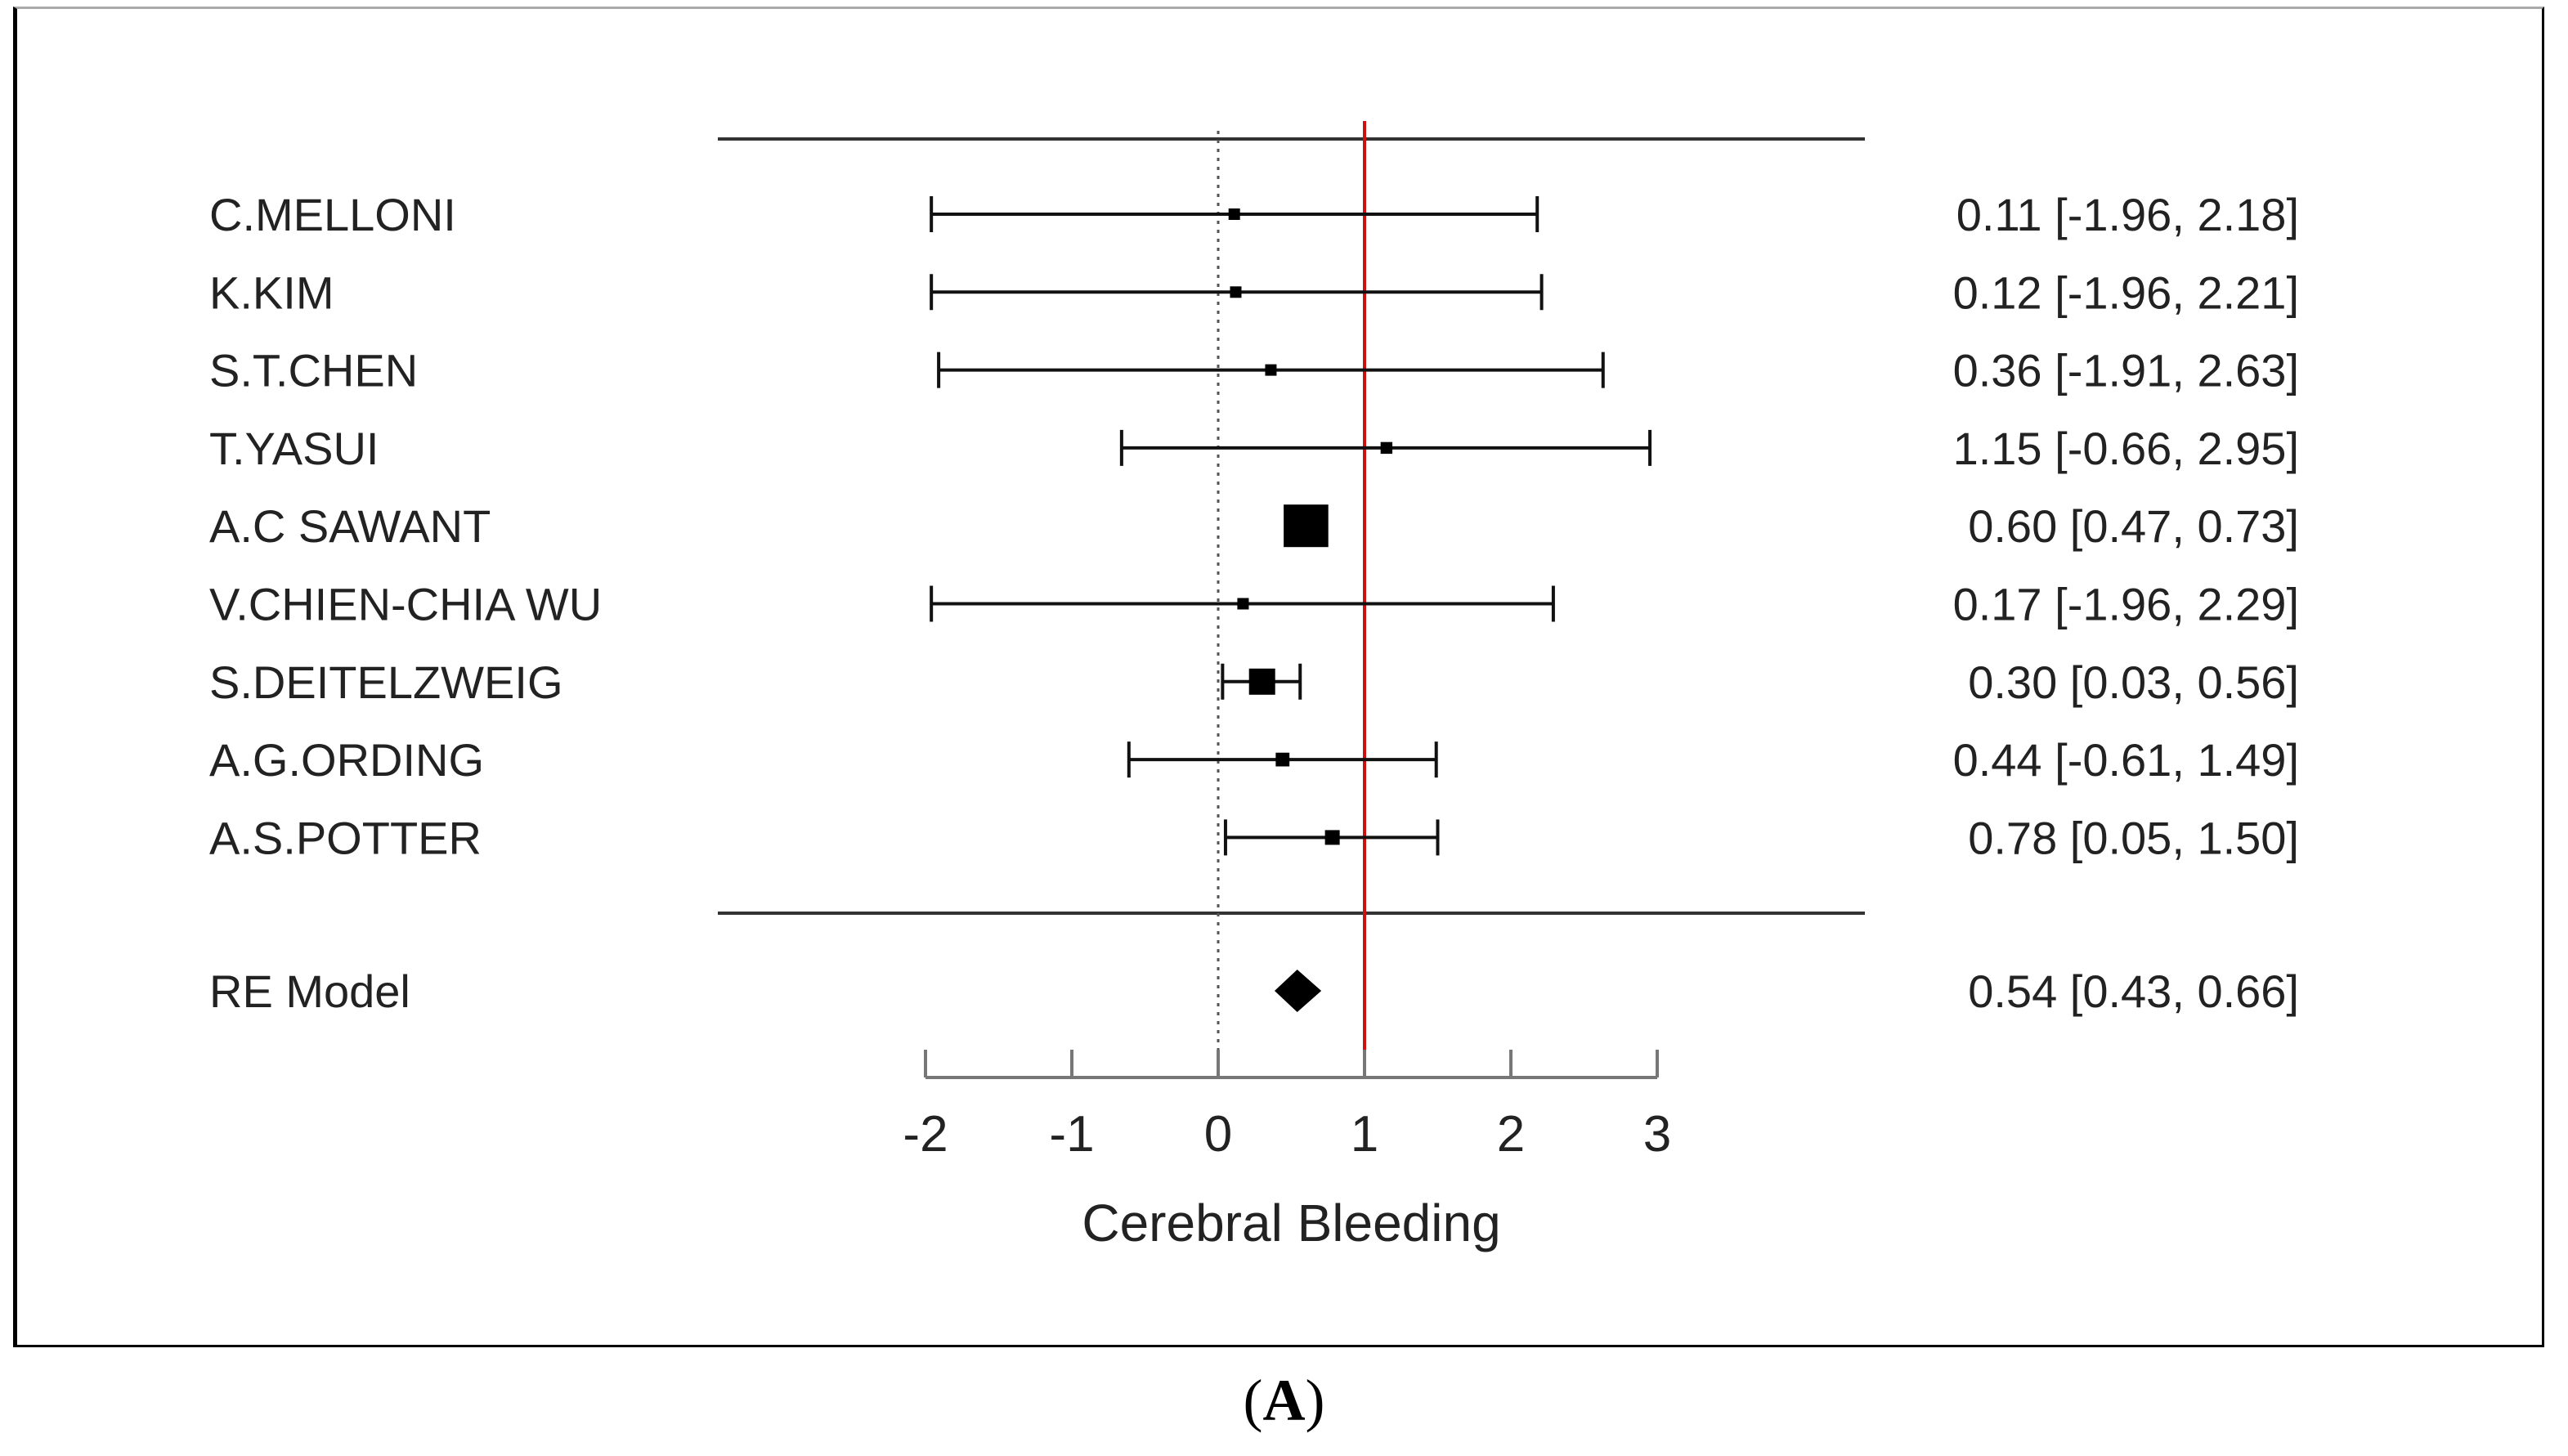  I want to click on x-tick-label: 1, so click(1364, 1135).